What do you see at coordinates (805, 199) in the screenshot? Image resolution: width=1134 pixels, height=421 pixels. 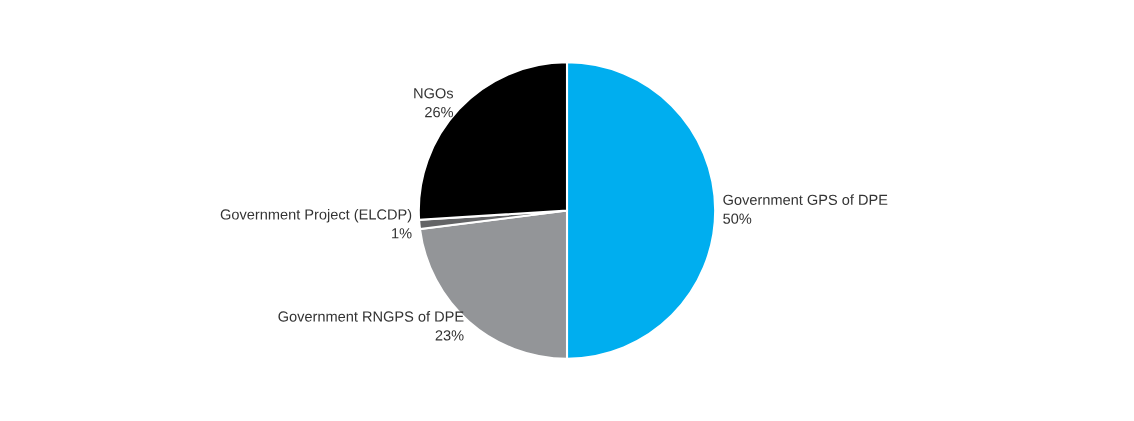 I see `slice-label: Government GPS of DPE` at bounding box center [805, 199].